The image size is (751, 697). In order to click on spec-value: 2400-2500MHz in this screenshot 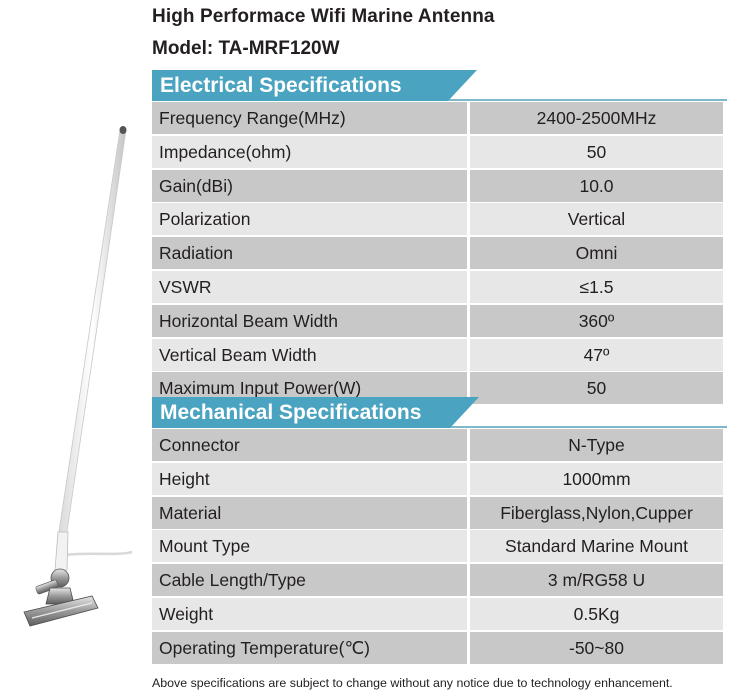, I will do `click(596, 118)`.